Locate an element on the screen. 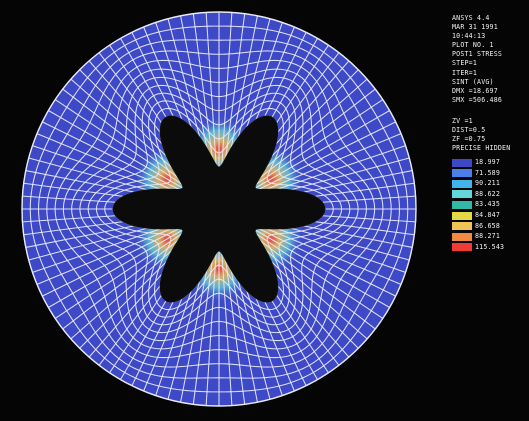 Image resolution: width=529 pixels, height=421 pixels. legend-entry: 88.271 is located at coordinates (489, 236).